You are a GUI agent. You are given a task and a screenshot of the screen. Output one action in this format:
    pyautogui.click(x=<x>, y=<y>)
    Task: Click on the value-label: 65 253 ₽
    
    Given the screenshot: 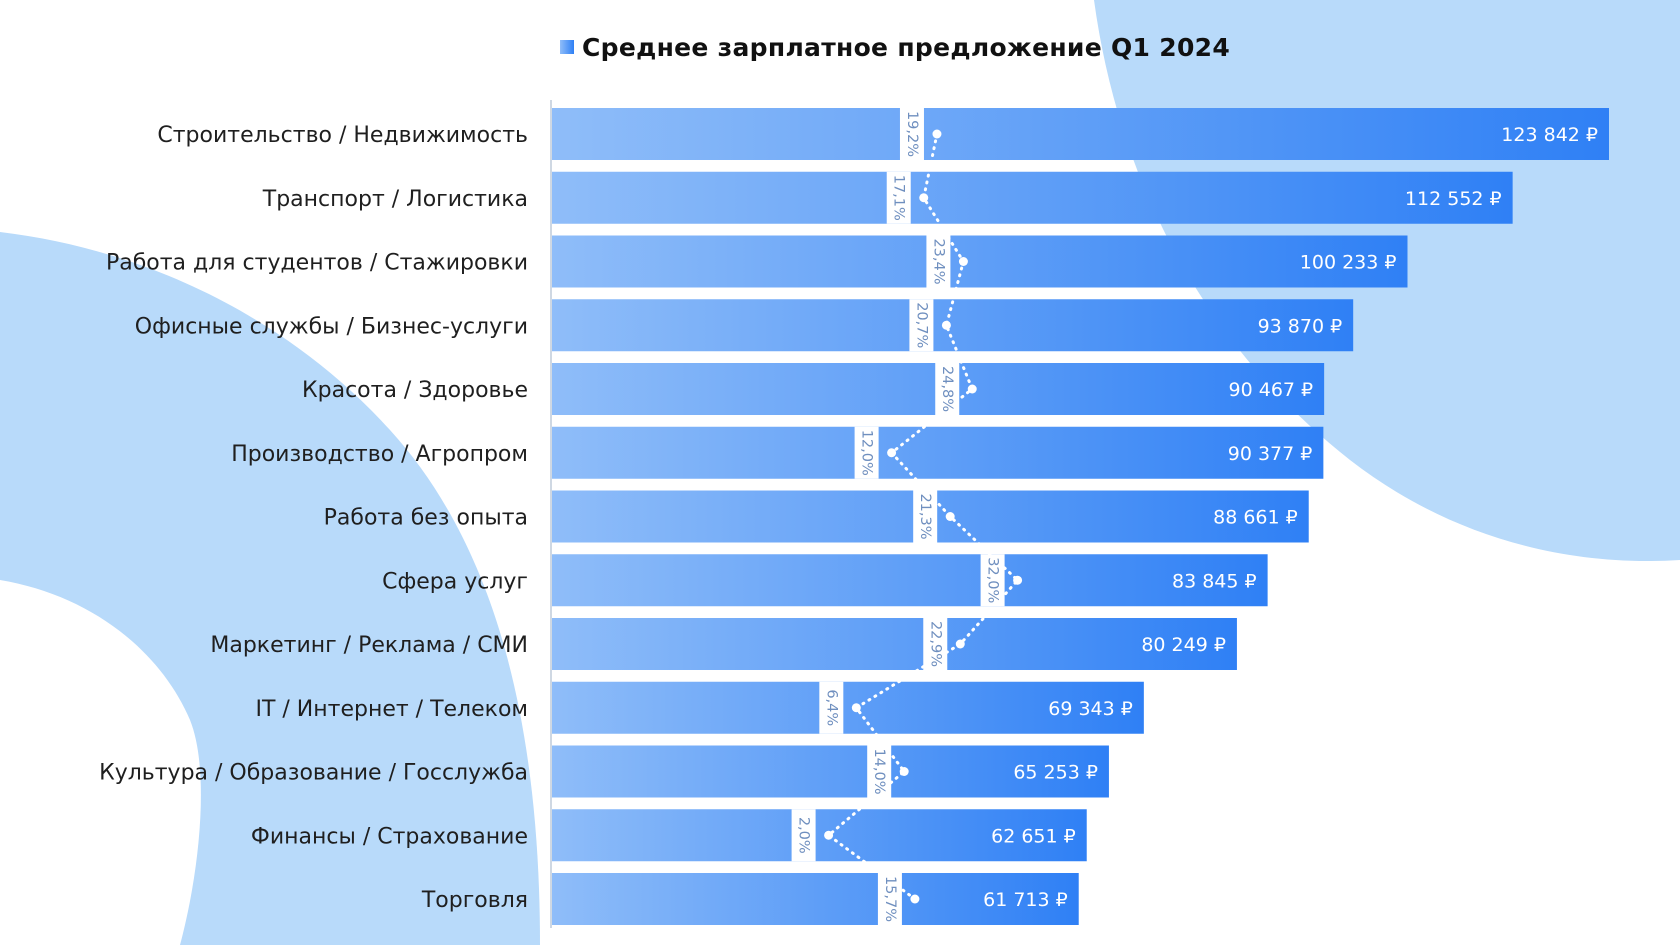 What is the action you would take?
    pyautogui.click(x=1055, y=773)
    